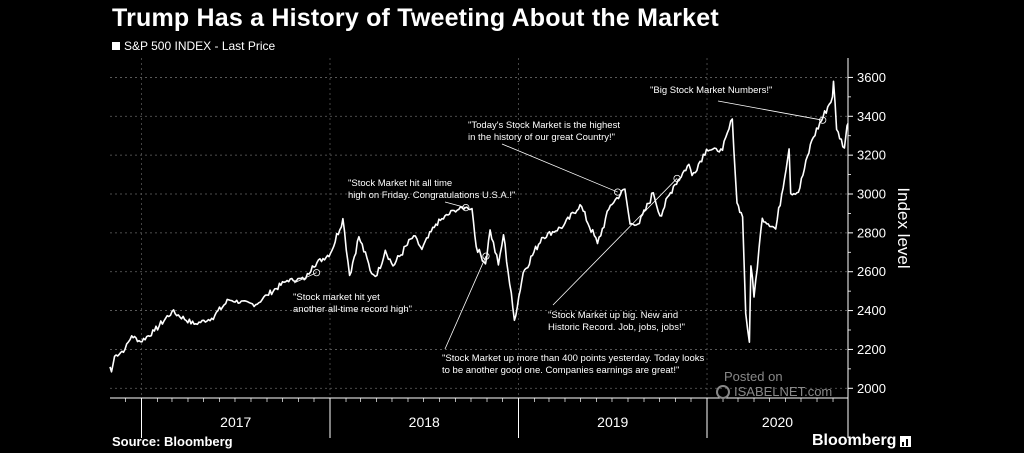 The width and height of the screenshot is (1024, 453). I want to click on y-tick-label: 3400, so click(871, 116).